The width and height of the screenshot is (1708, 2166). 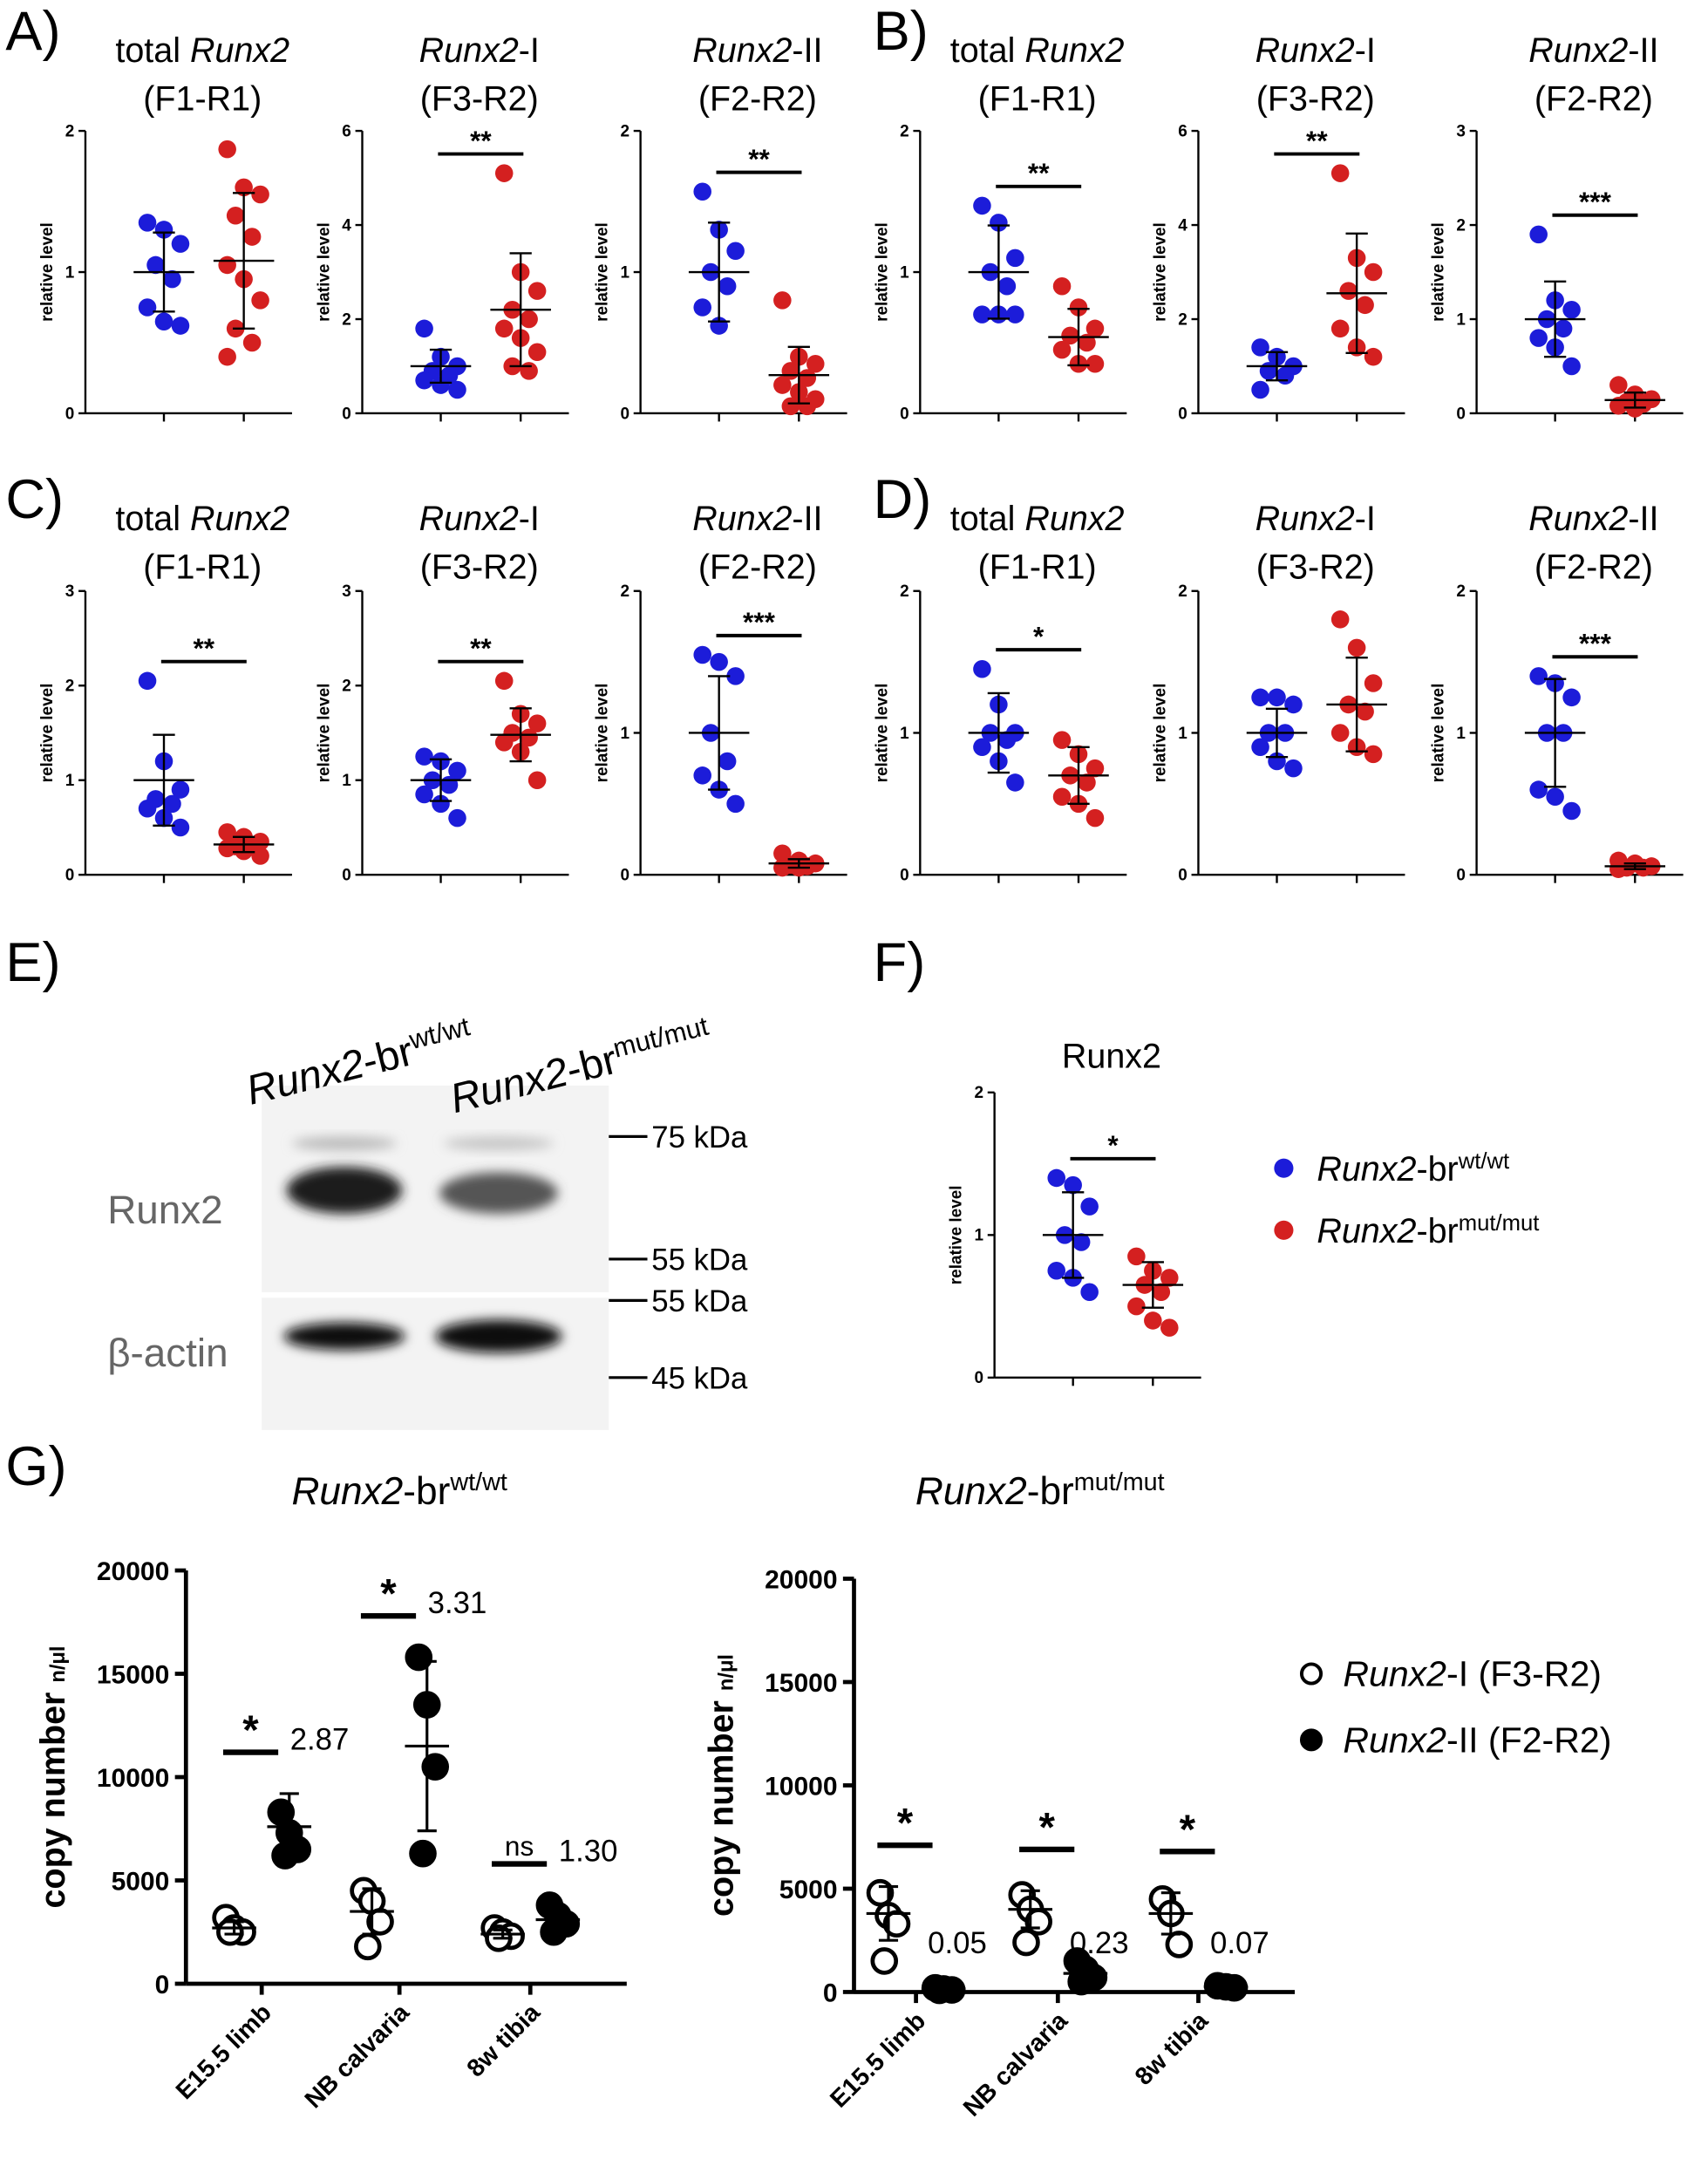 I want to click on y-tick-label: 10000, so click(x=133, y=1778).